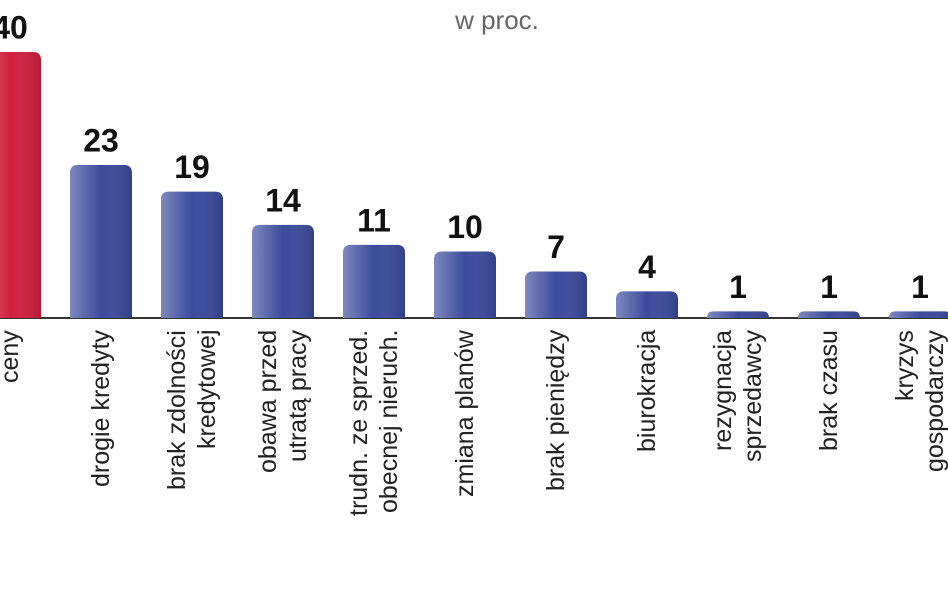  I want to click on x-tick-label: biurokracja, so click(647, 391).